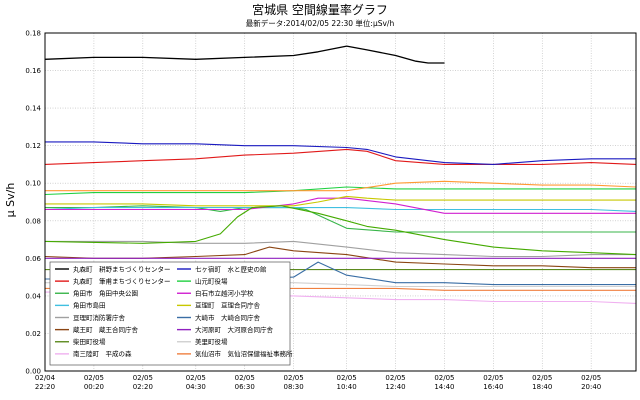 The image size is (640, 400). What do you see at coordinates (33, 296) in the screenshot?
I see `y-tick-label: 0.04` at bounding box center [33, 296].